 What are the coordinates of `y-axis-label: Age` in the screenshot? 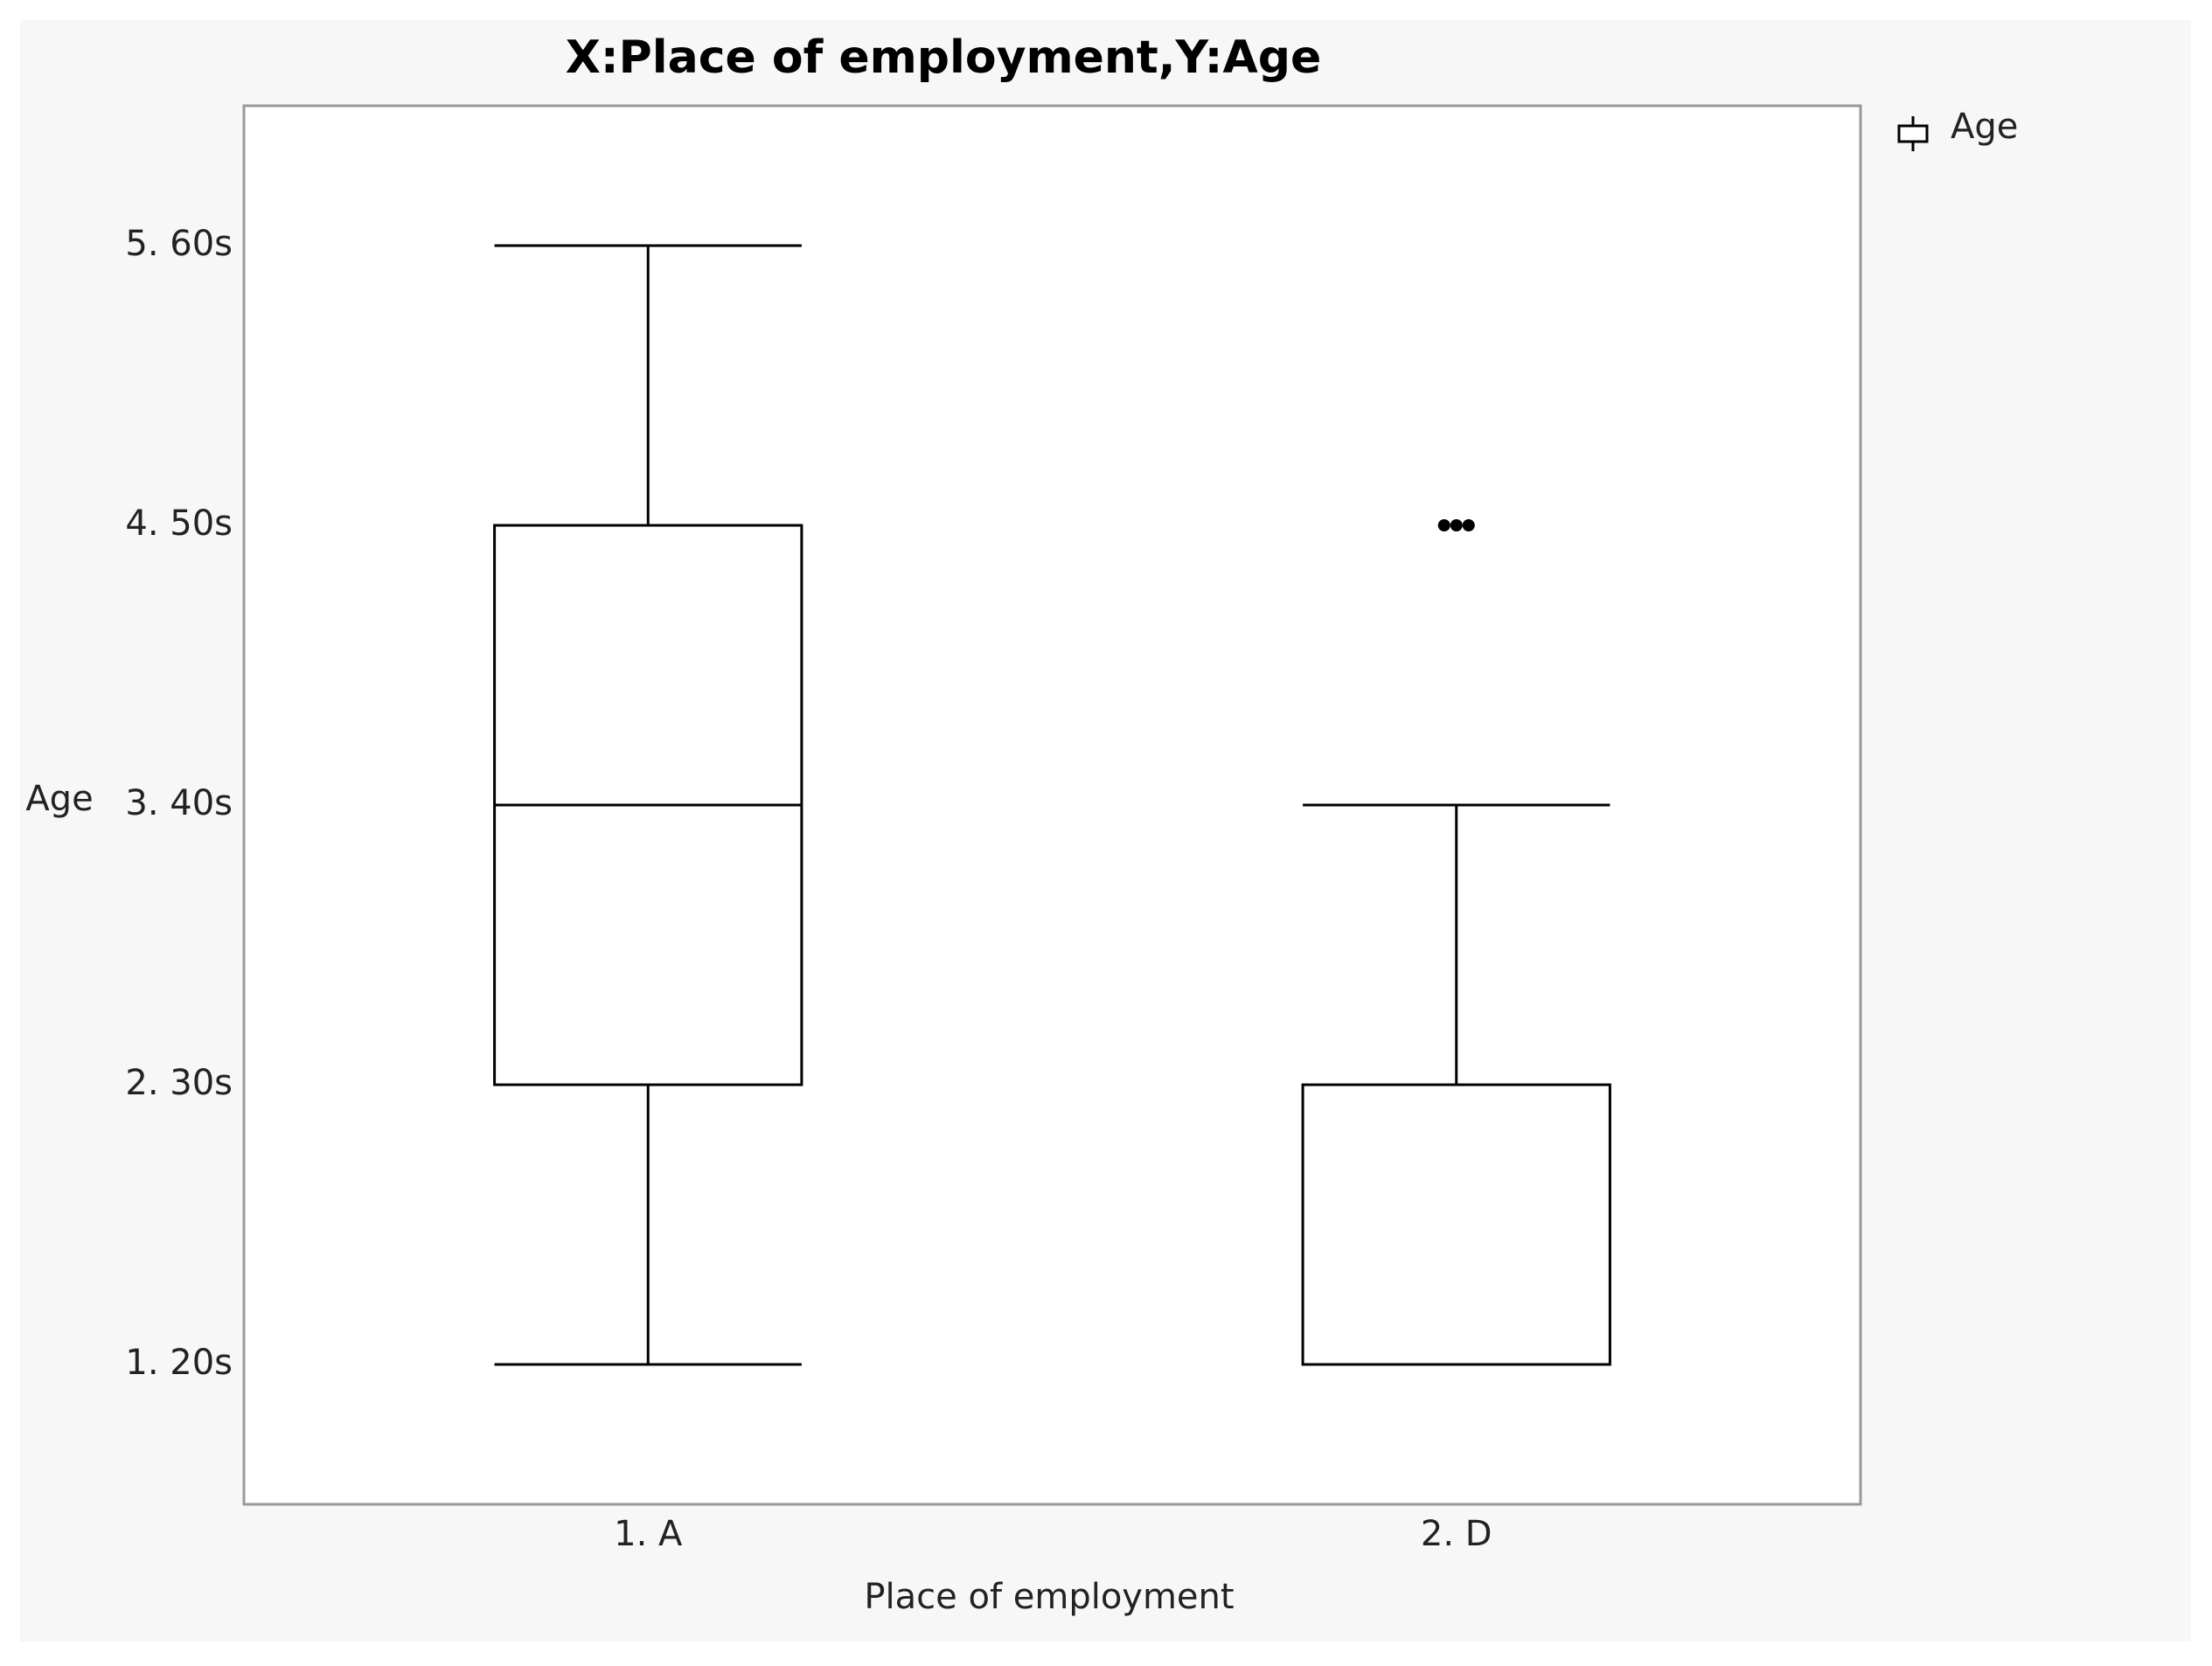 It's located at (59, 799).